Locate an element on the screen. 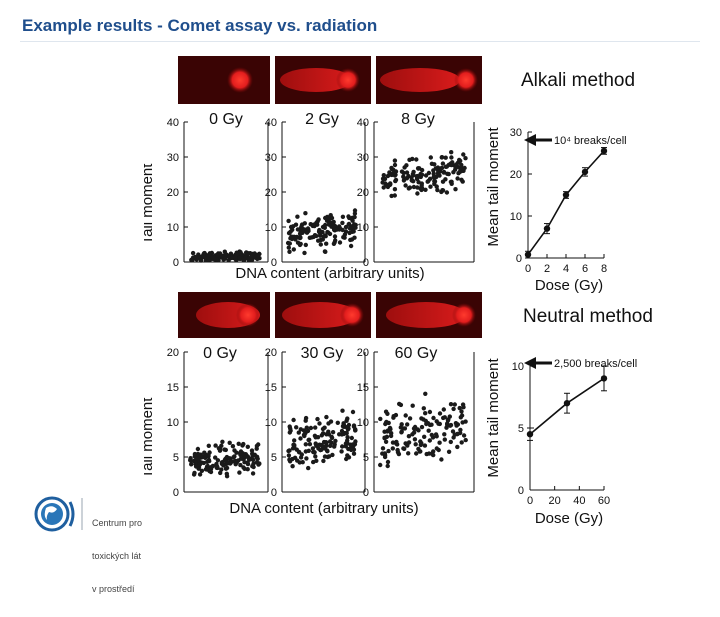 Image resolution: width=720 pixels, height=617 pixels. neutral-dose-ylabel: Mean tail moment is located at coordinates (493, 418).